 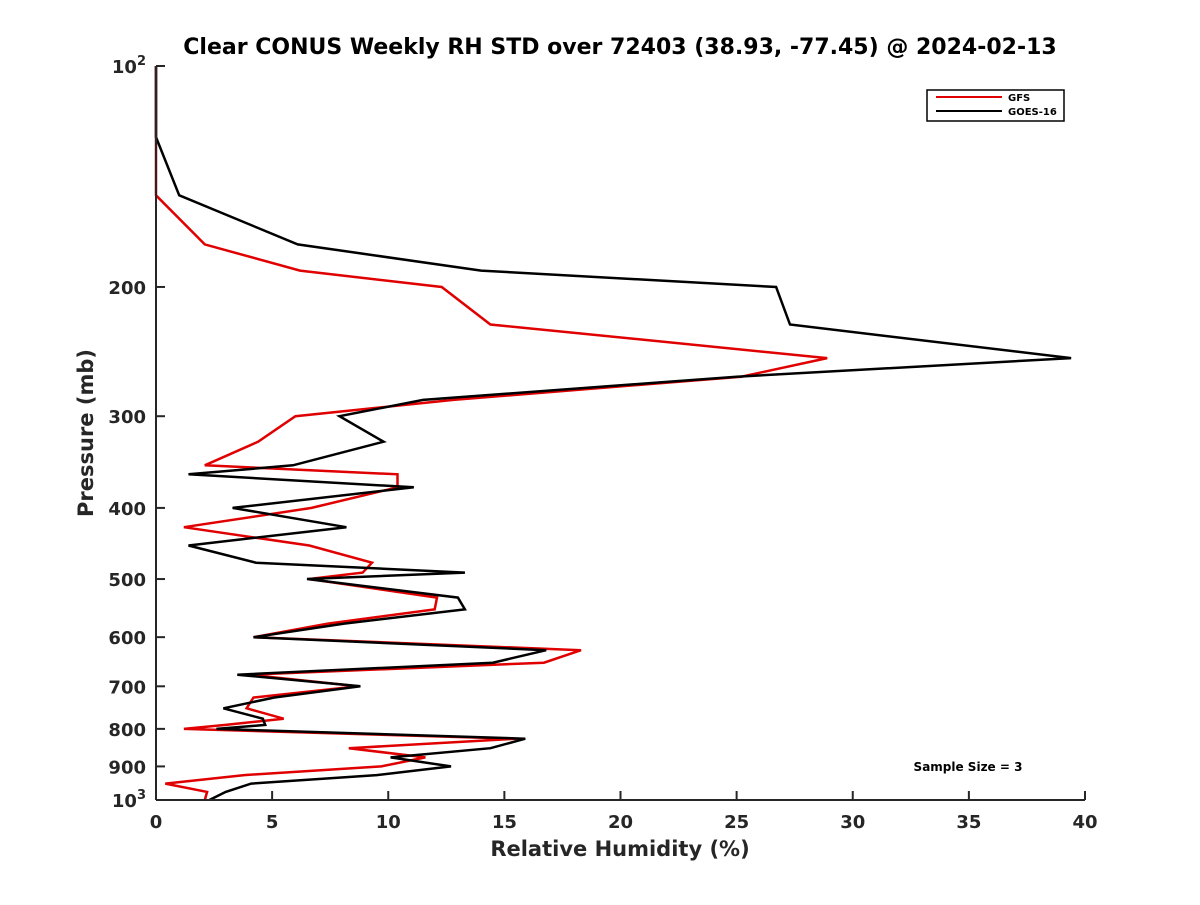 I want to click on x-tick-label: 15, so click(x=504, y=822).